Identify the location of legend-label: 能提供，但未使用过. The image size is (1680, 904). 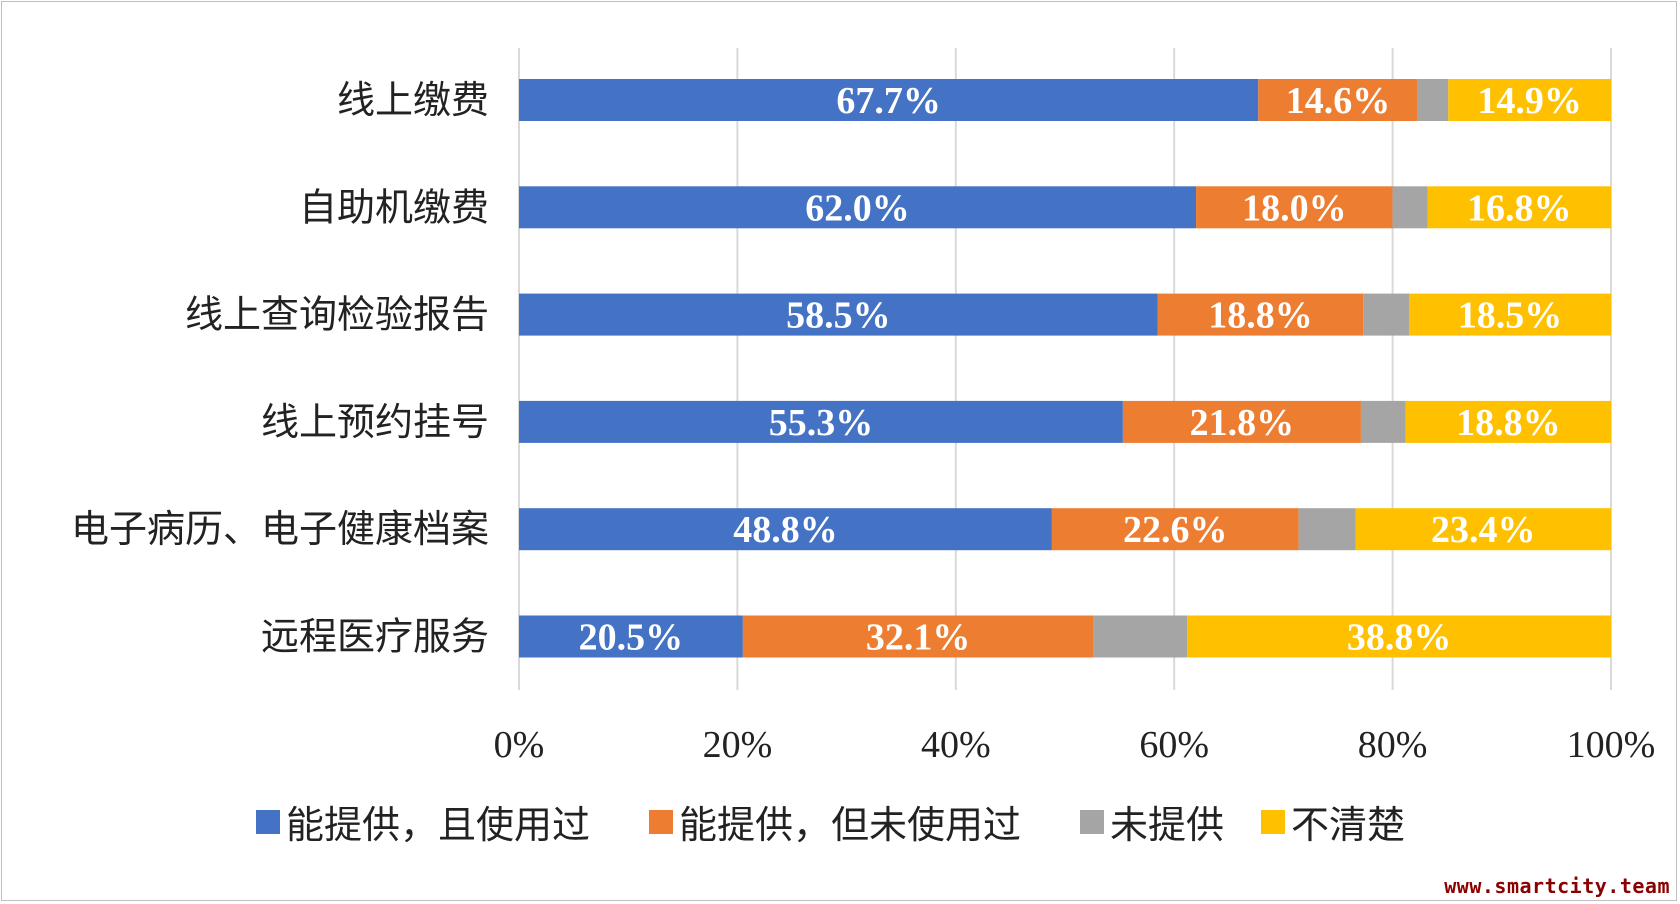
(850, 825).